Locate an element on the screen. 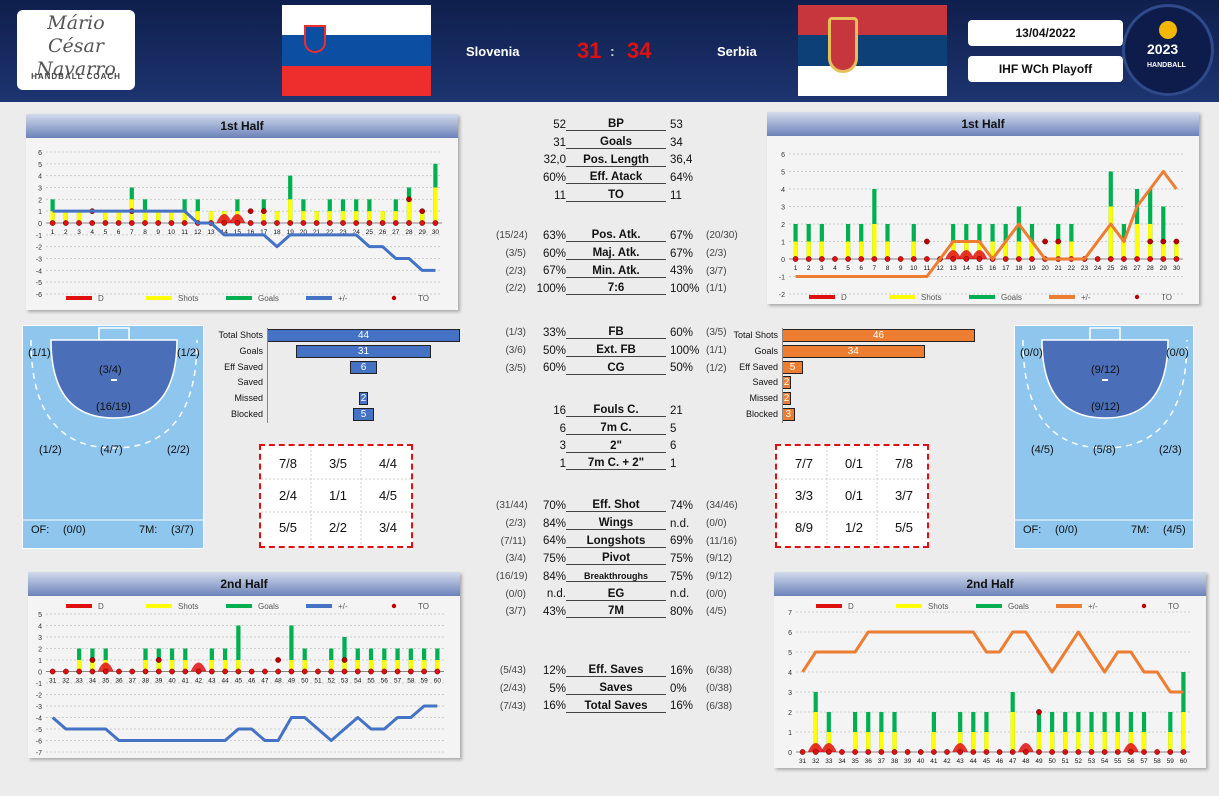 The height and width of the screenshot is (796, 1219). stat-home-value: 6 is located at coordinates (562, 428).